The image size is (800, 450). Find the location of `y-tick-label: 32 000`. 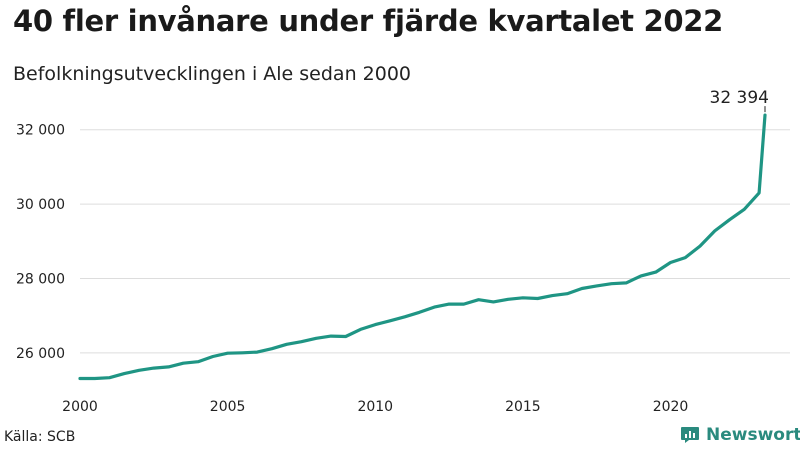

y-tick-label: 32 000 is located at coordinates (40, 131).